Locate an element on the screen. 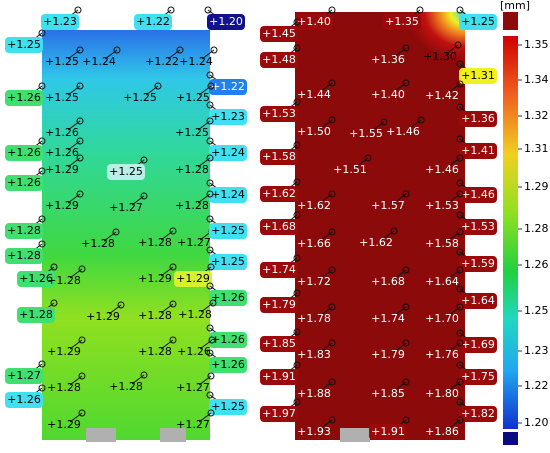 The image size is (550, 453). thickness-label: +1.23 is located at coordinates (60, 21).